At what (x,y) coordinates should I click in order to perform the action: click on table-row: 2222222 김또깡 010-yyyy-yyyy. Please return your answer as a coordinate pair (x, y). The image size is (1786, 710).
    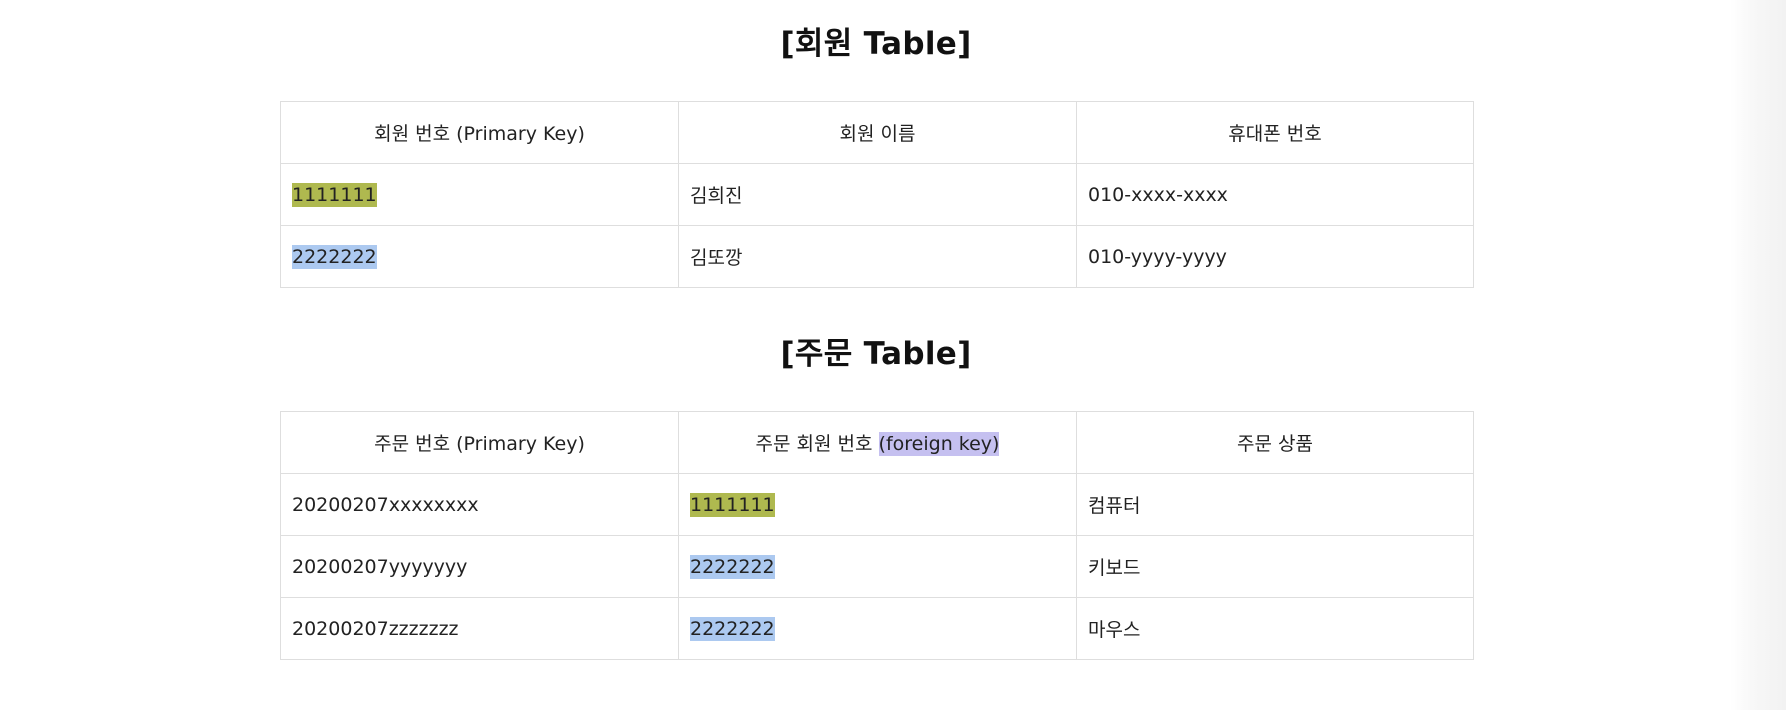
    Looking at the image, I should click on (877, 256).